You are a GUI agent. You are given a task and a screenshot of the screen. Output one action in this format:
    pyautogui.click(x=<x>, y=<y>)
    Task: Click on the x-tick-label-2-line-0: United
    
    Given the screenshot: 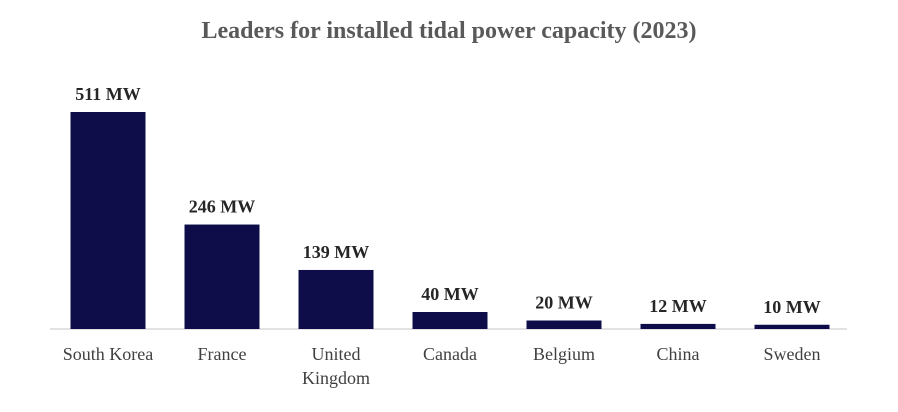 What is the action you would take?
    pyautogui.click(x=336, y=354)
    